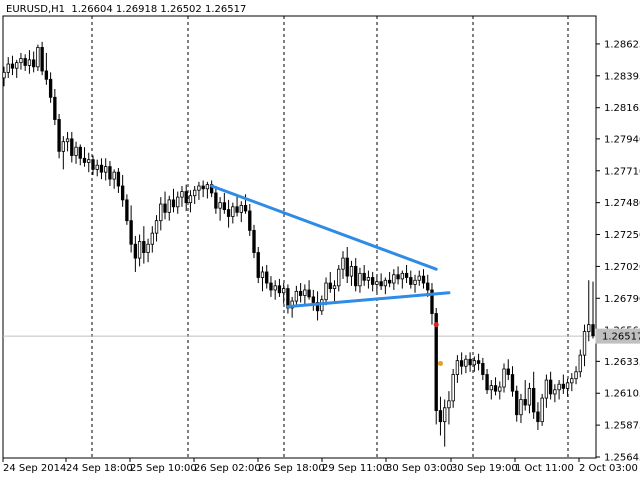 This screenshot has width=640, height=484. Describe the element at coordinates (419, 468) in the screenshot. I see `x-tick-label: 30 Sep 03:00` at that location.